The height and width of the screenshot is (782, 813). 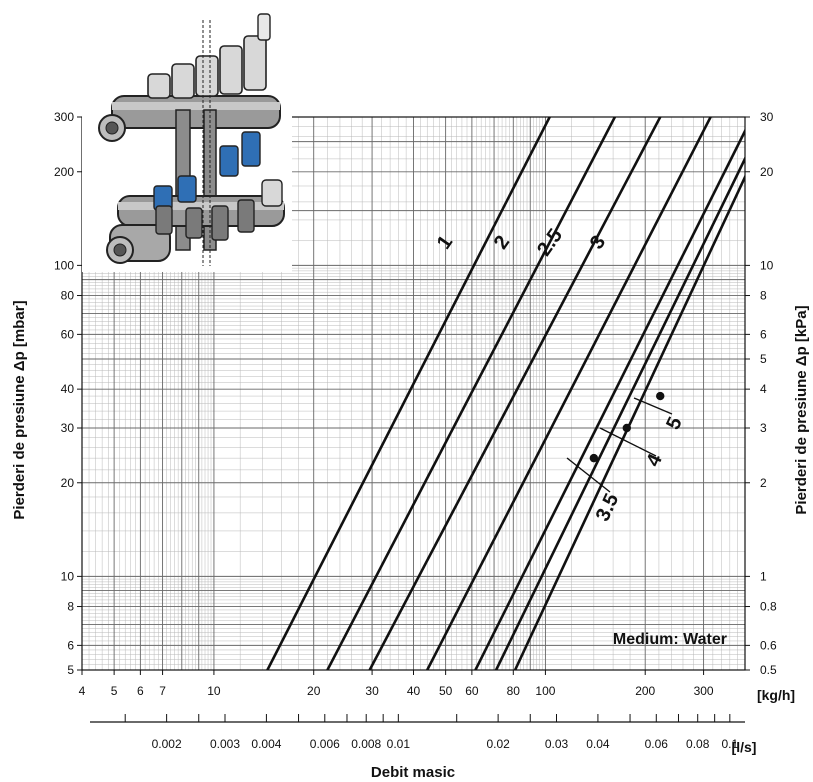 I want to click on y-tick-label: 40, so click(x=68, y=389).